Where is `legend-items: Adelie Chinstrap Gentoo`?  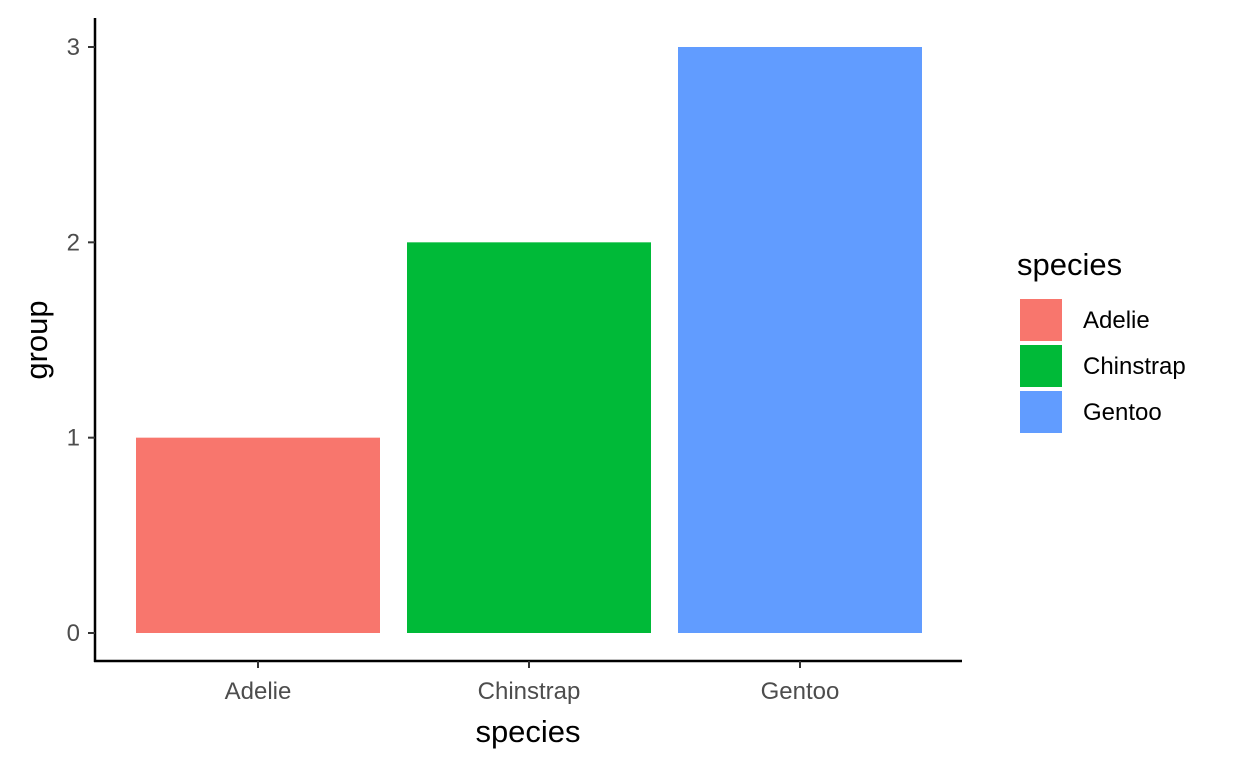
legend-items: Adelie Chinstrap Gentoo is located at coordinates (1102, 366).